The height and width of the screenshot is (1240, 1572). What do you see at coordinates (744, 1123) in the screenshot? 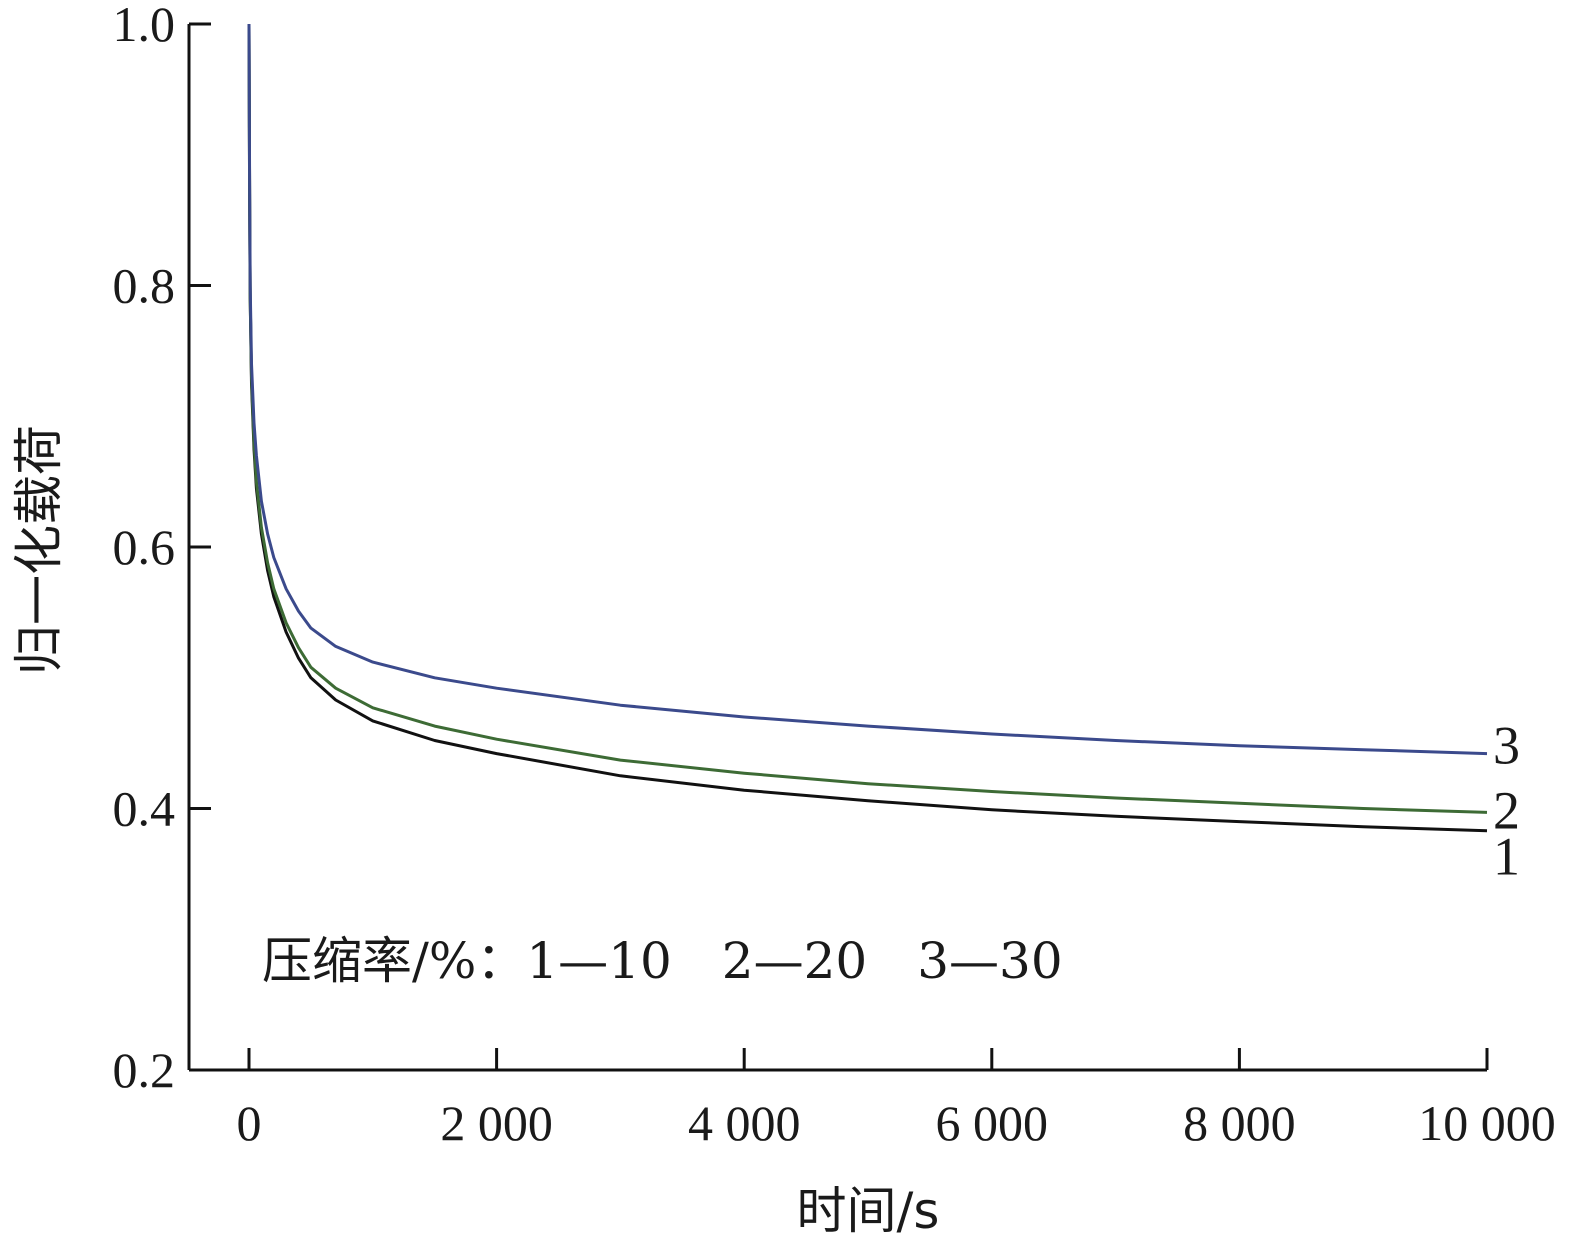
I see `x-tick-label: 4 000` at bounding box center [744, 1123].